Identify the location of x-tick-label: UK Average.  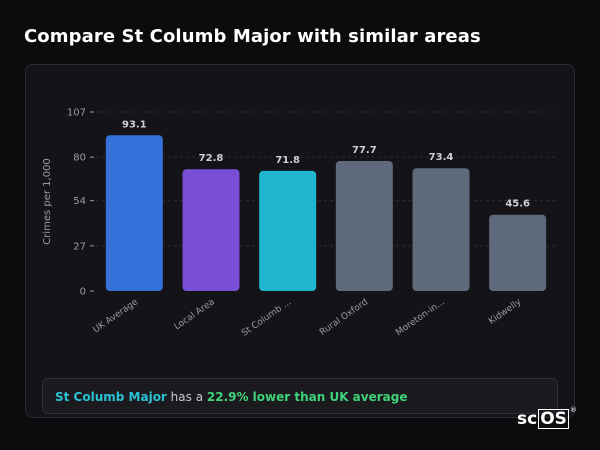
(115, 316).